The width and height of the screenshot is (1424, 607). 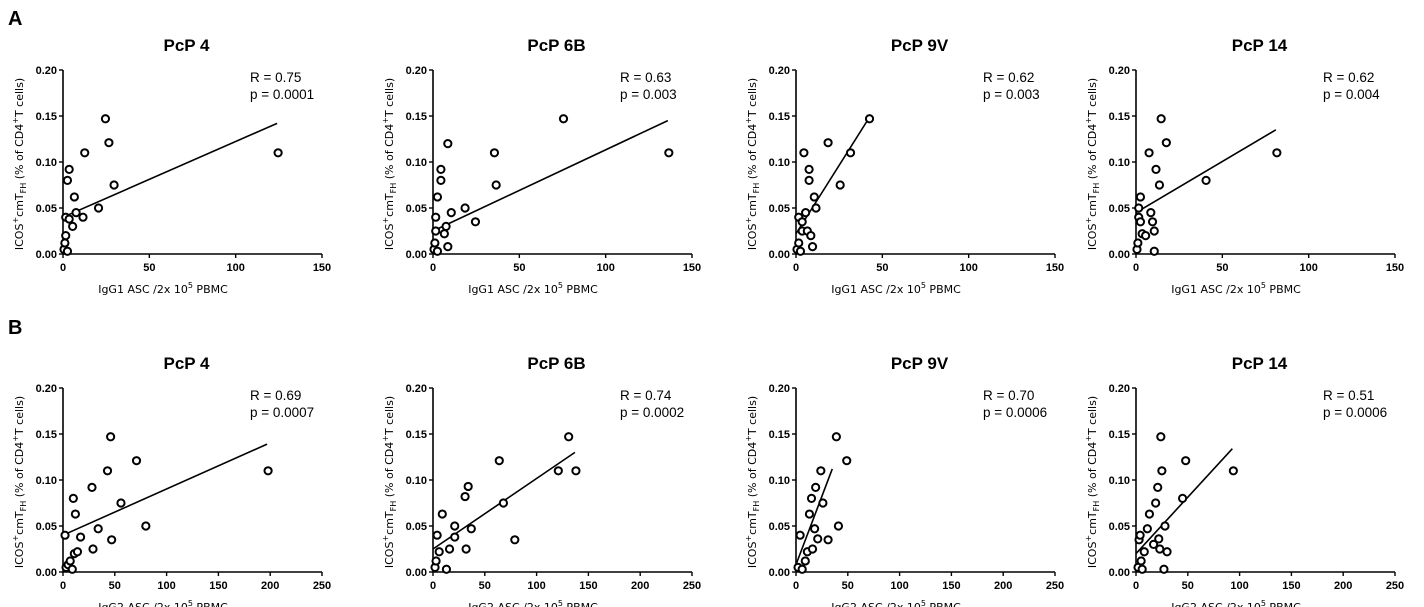 What do you see at coordinates (533, 288) in the screenshot?
I see `x-axis-label: IgG1 ASC /2x 105 PBMC` at bounding box center [533, 288].